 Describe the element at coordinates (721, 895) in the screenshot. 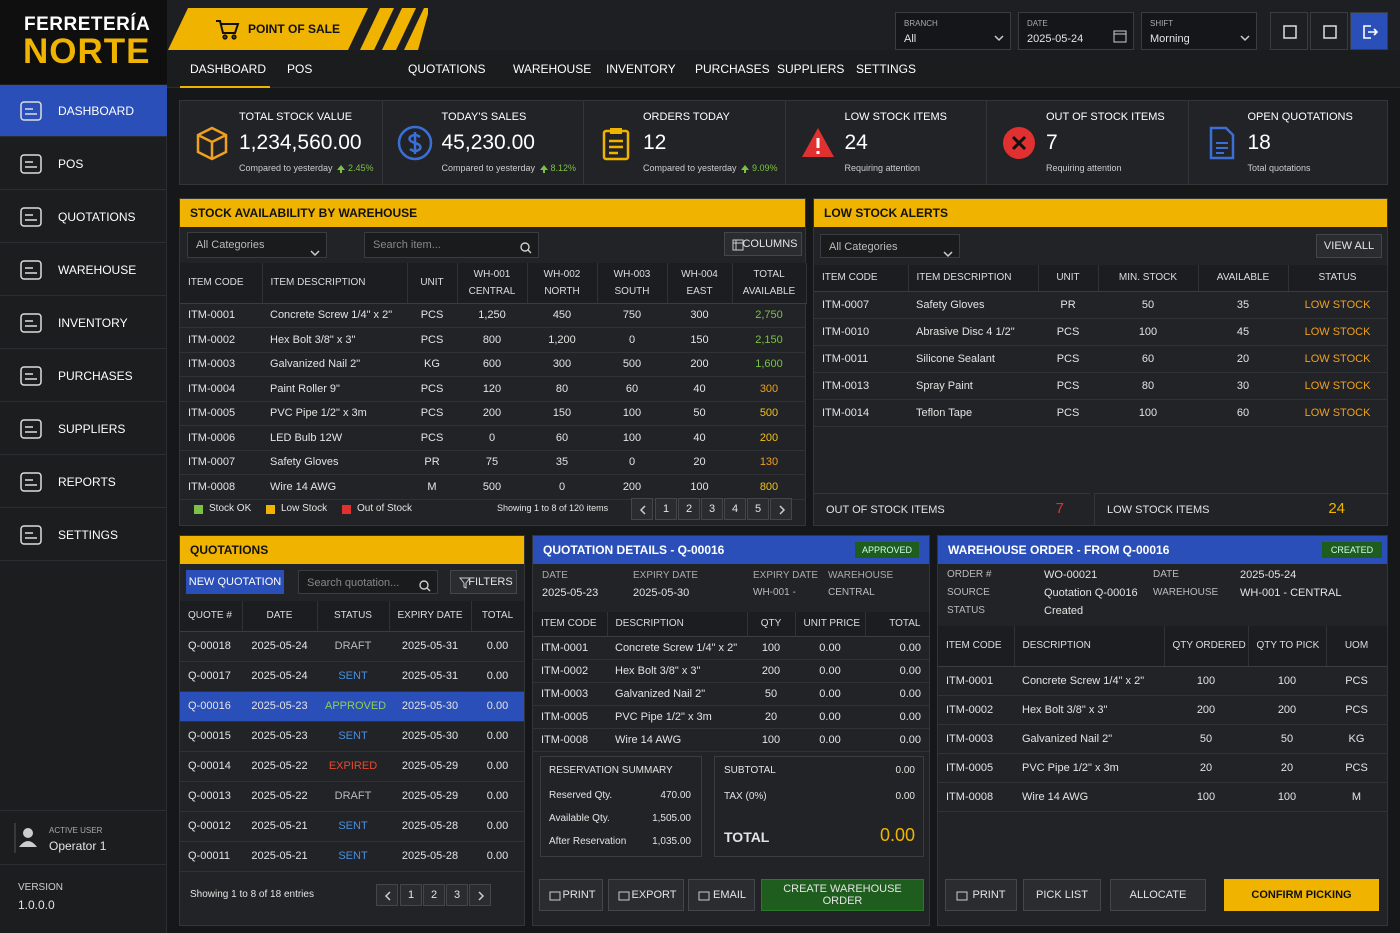

I see `action-button: EMAIL` at that location.